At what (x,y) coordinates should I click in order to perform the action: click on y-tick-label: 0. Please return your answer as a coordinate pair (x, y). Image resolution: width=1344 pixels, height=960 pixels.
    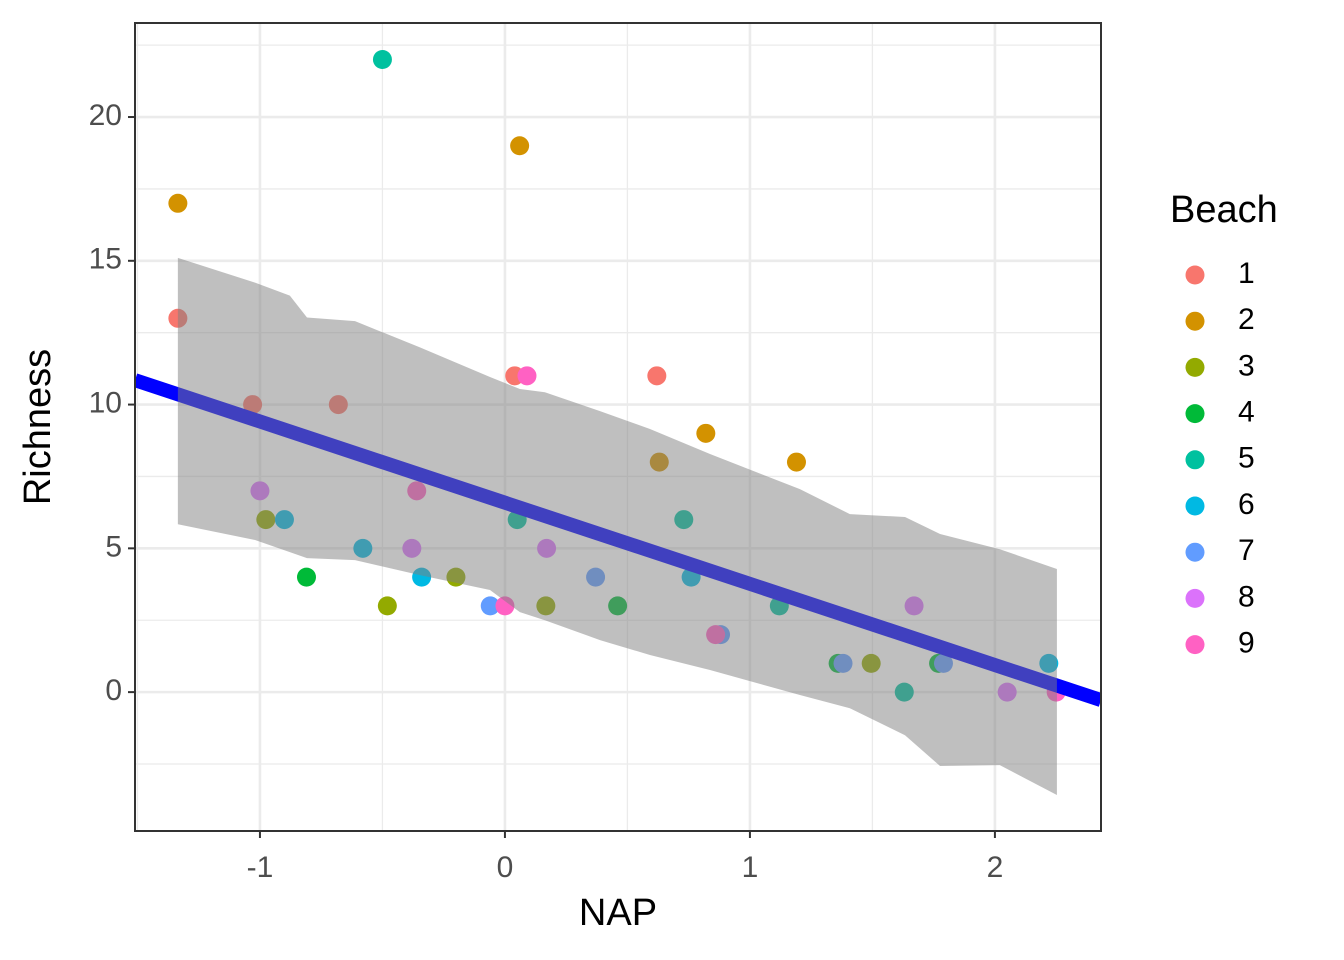
    Looking at the image, I should click on (113, 690).